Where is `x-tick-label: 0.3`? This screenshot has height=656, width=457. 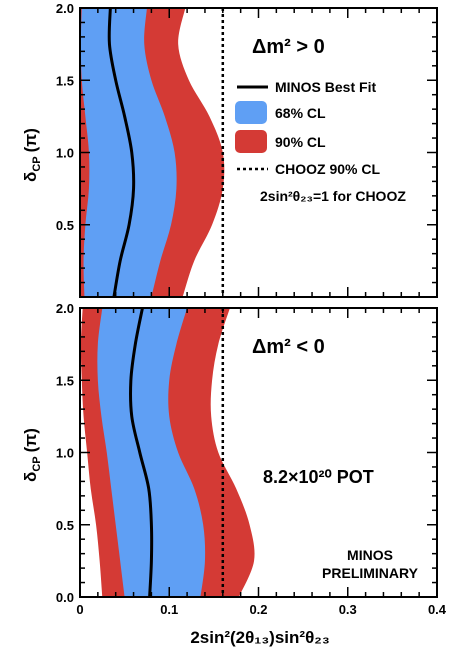
x-tick-label: 0.3 is located at coordinates (348, 609).